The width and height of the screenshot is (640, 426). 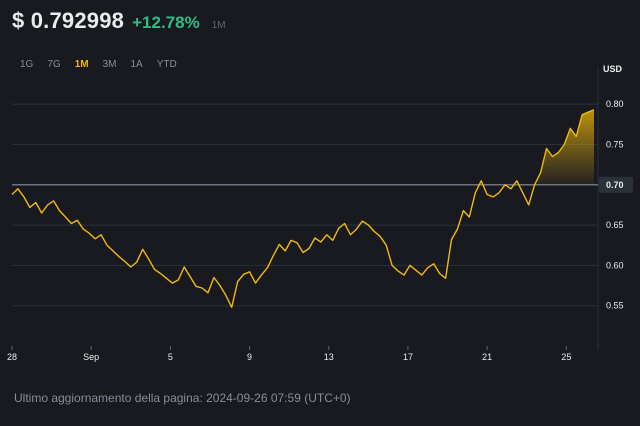 I want to click on x-tick-label: 5, so click(x=170, y=357).